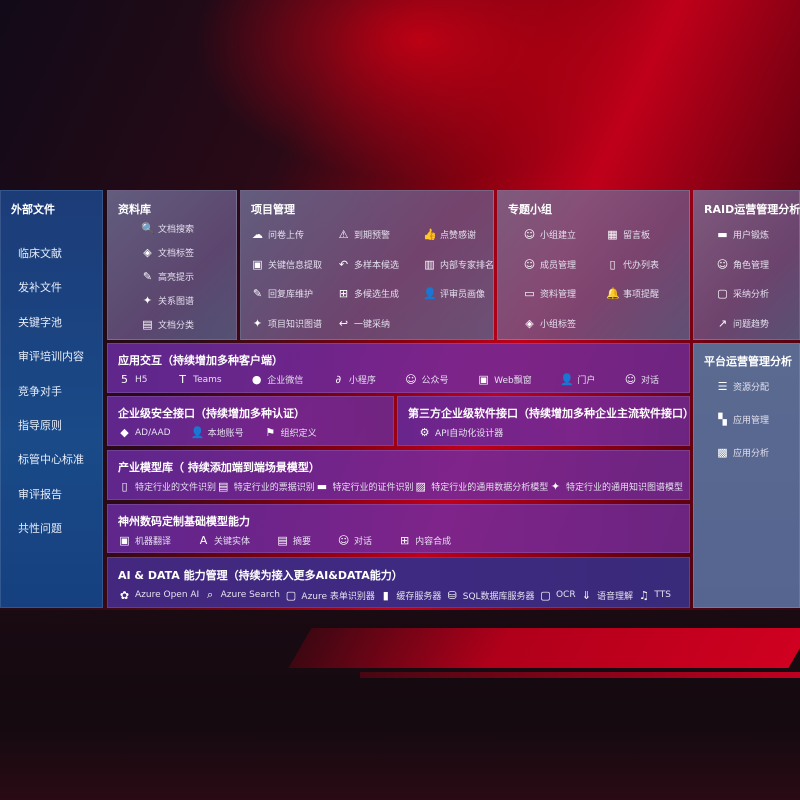 This screenshot has height=800, width=800. I want to click on sidebar-item: 竞争对手, so click(40, 391).